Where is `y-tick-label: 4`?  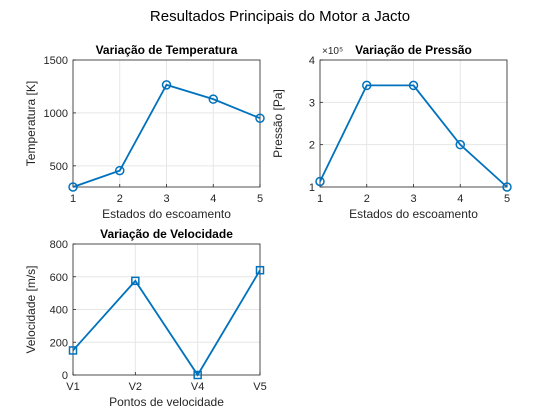 y-tick-label: 4 is located at coordinates (312, 61).